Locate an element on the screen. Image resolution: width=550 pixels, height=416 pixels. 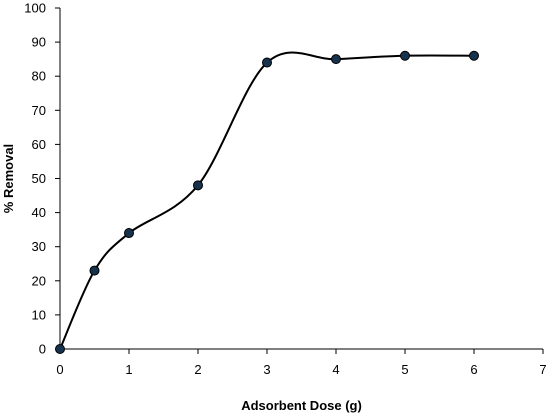
y-tick-label: 100 is located at coordinates (35, 8).